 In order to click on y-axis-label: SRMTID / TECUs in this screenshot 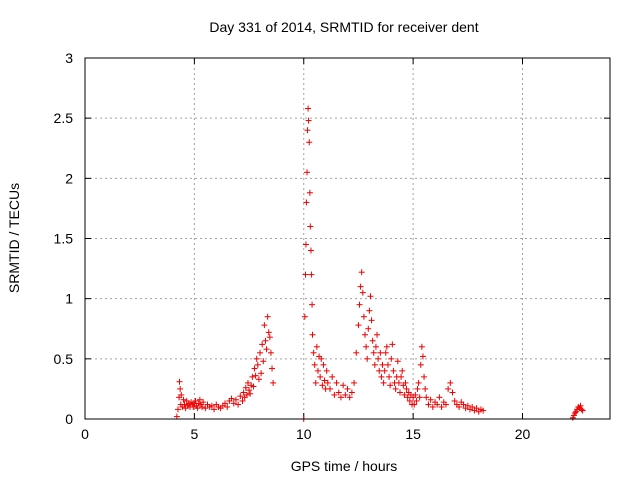, I will do `click(14, 238)`.